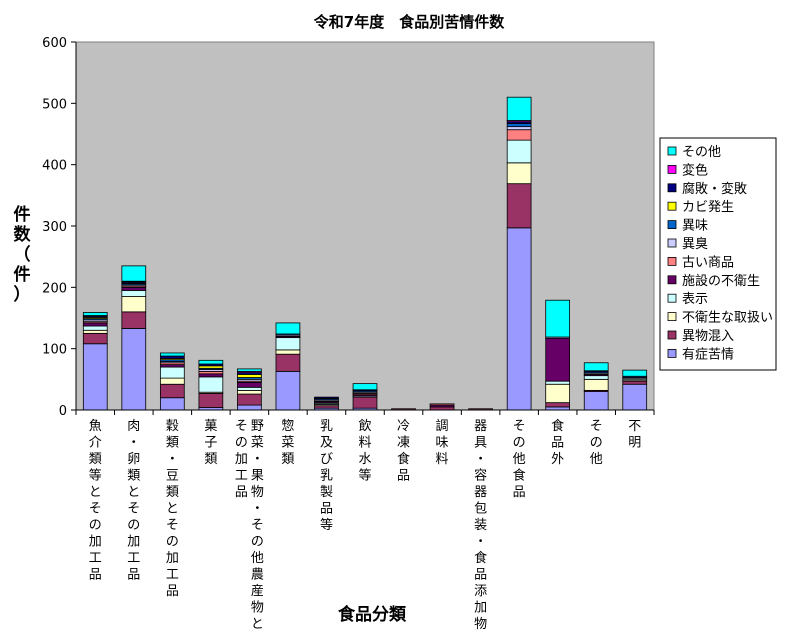  I want to click on y-tick-label: 0, so click(63, 411).